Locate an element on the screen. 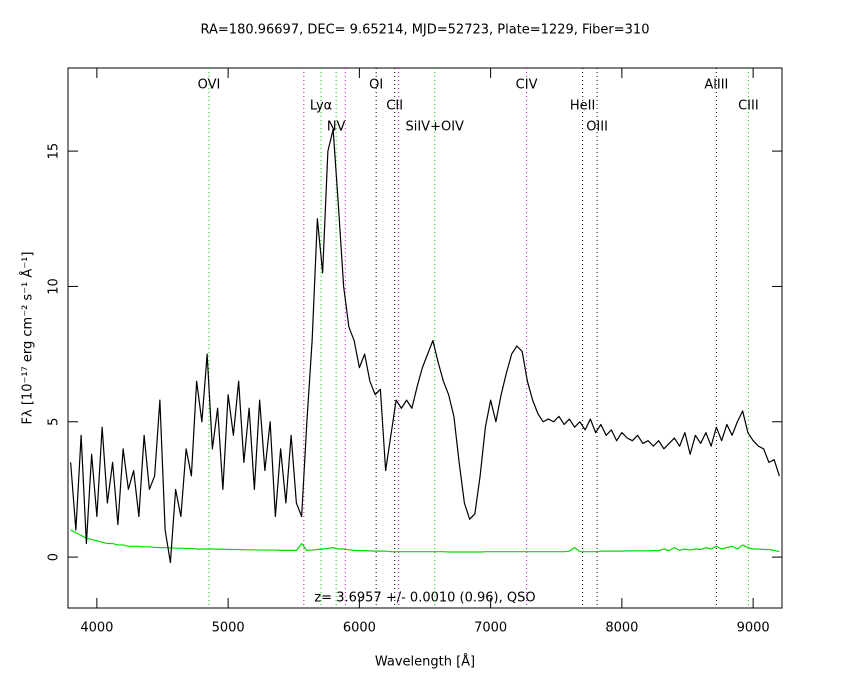  y-tick-label: 15 is located at coordinates (54, 151).